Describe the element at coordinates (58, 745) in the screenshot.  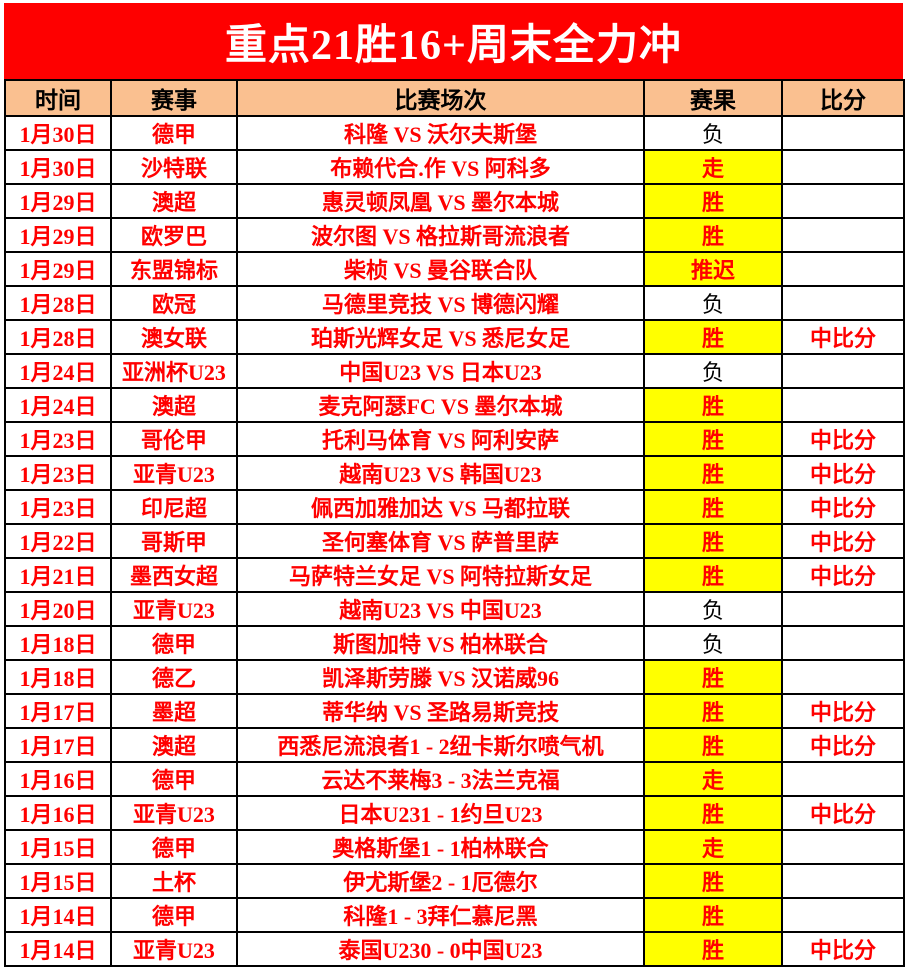
I see `date-cell: 1月17日` at that location.